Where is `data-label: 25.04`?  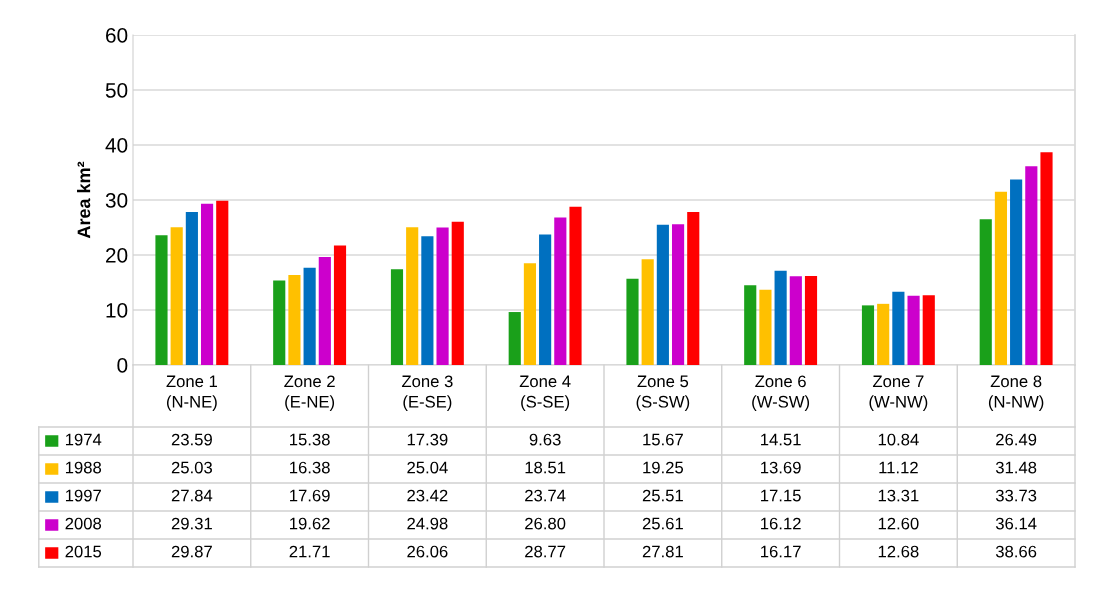 data-label: 25.04 is located at coordinates (427, 467).